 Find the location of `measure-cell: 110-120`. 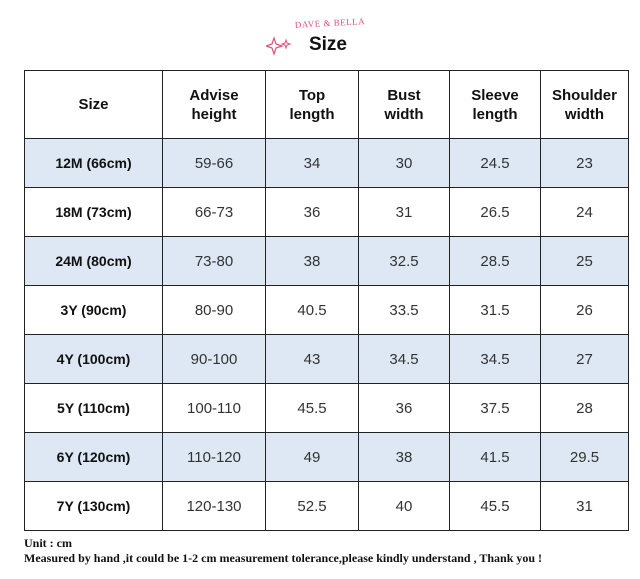

measure-cell: 110-120 is located at coordinates (214, 457).